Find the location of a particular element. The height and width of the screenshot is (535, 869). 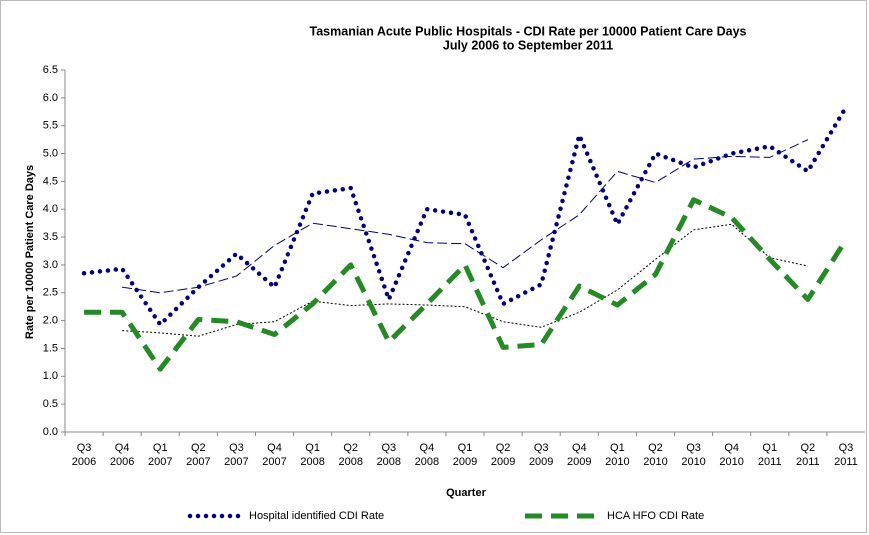

y-tick-label: 2.0 is located at coordinates (50, 321).